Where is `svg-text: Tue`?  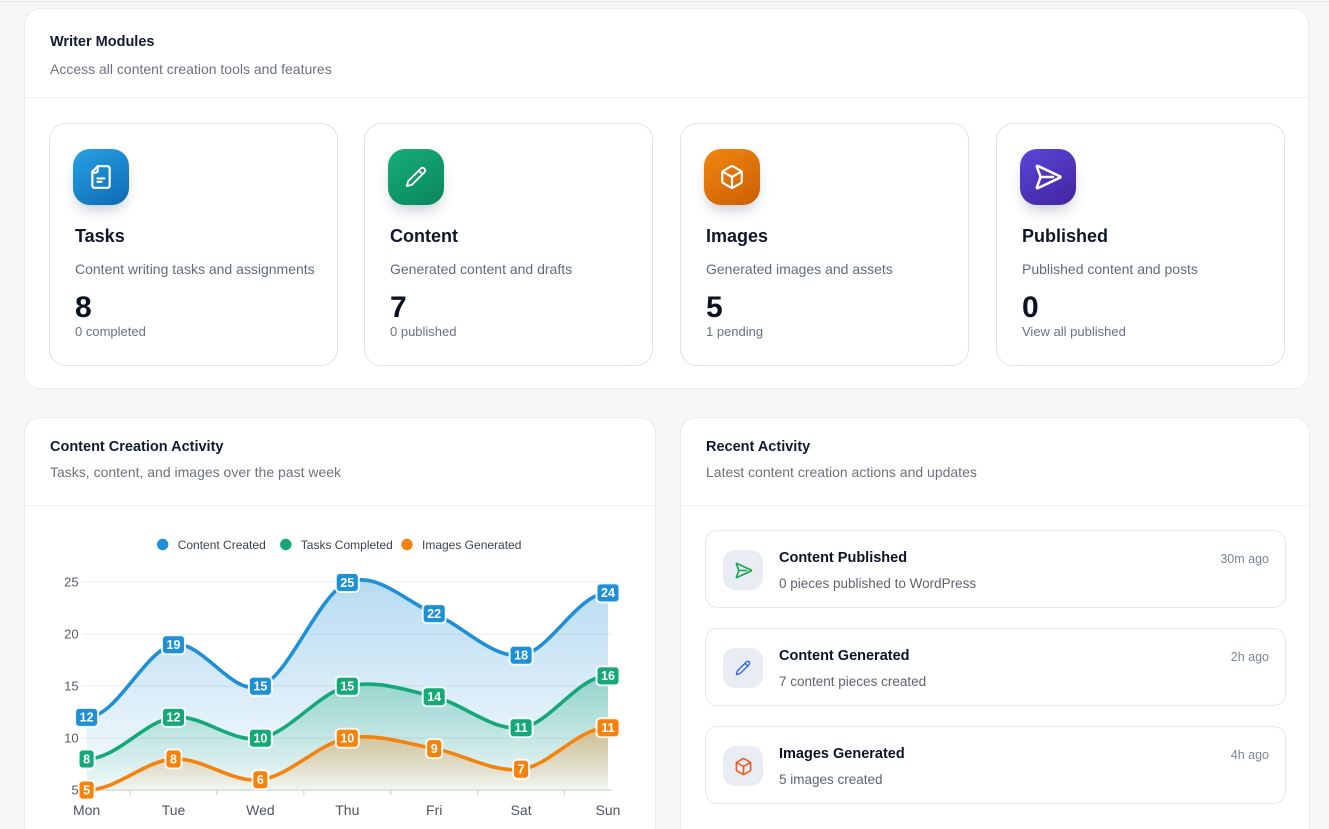
svg-text: Tue is located at coordinates (174, 810).